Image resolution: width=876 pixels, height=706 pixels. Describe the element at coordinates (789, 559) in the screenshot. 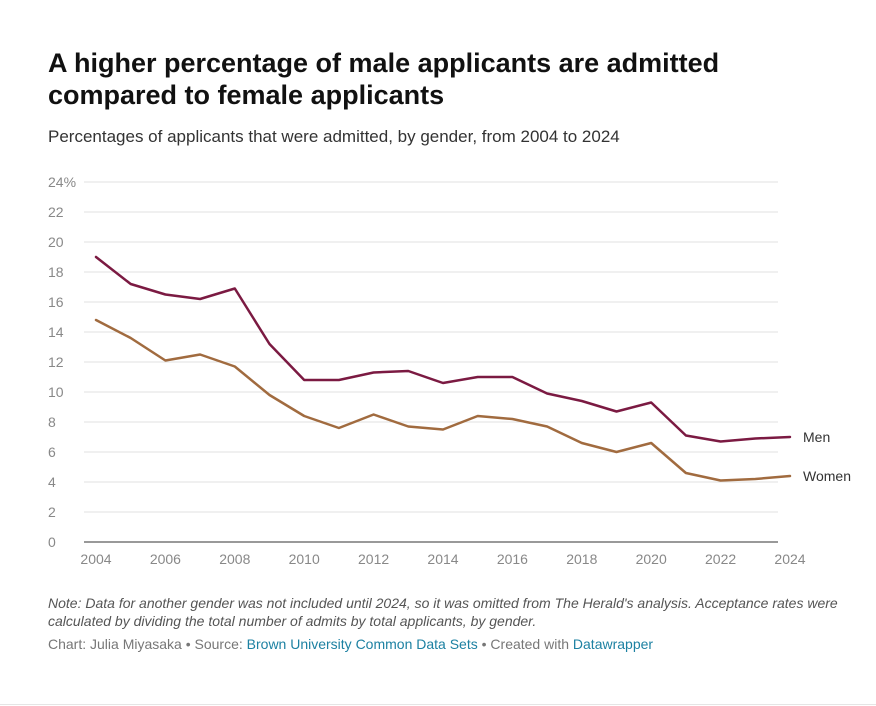

I see `x-tick-label: 2024` at that location.